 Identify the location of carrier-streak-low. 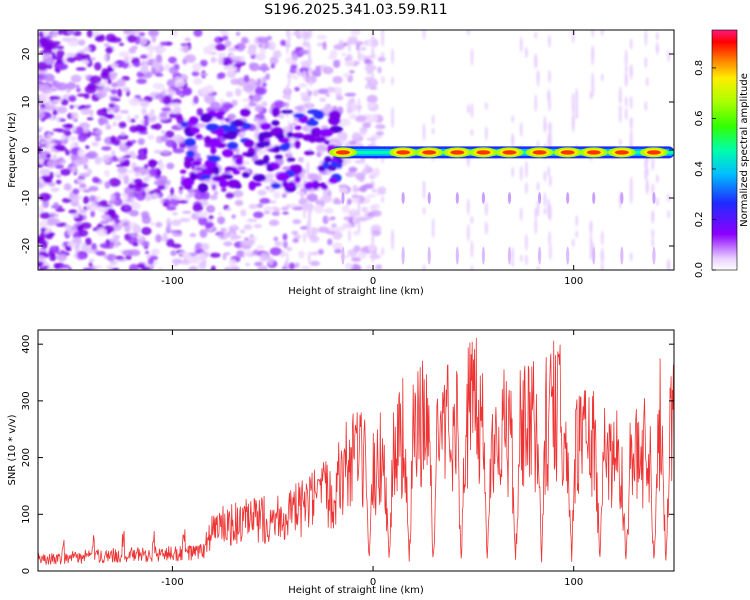
(594, 255).